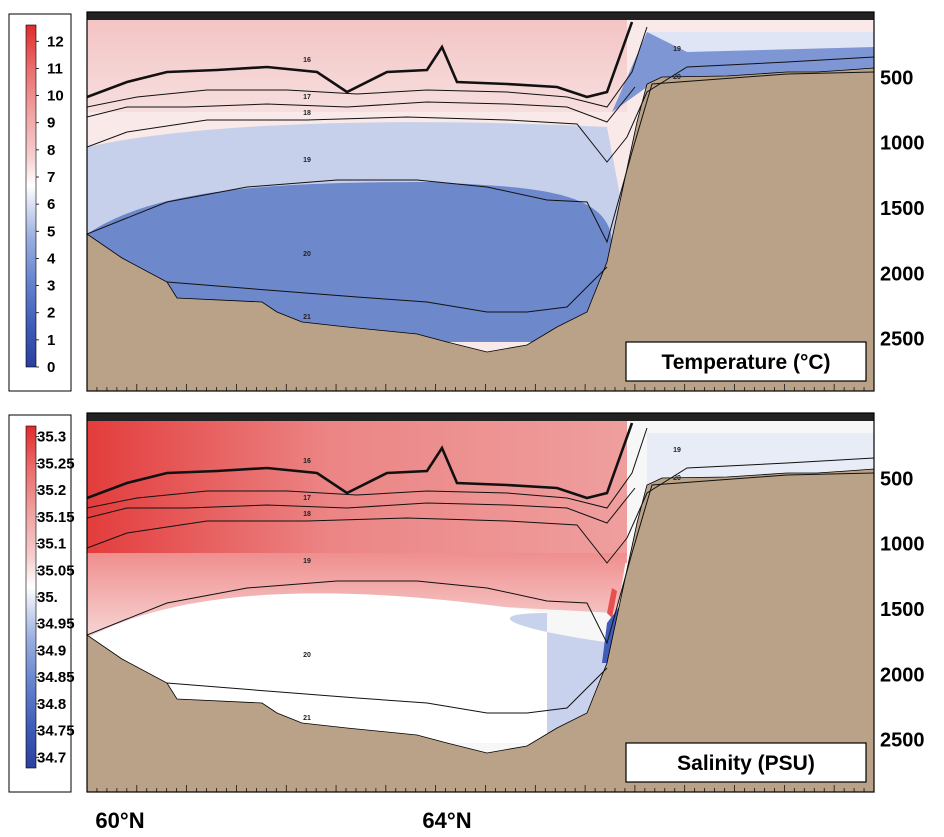 The height and width of the screenshot is (837, 944). Describe the element at coordinates (612, 603) in the screenshot. I see `slope-saline-core` at that location.